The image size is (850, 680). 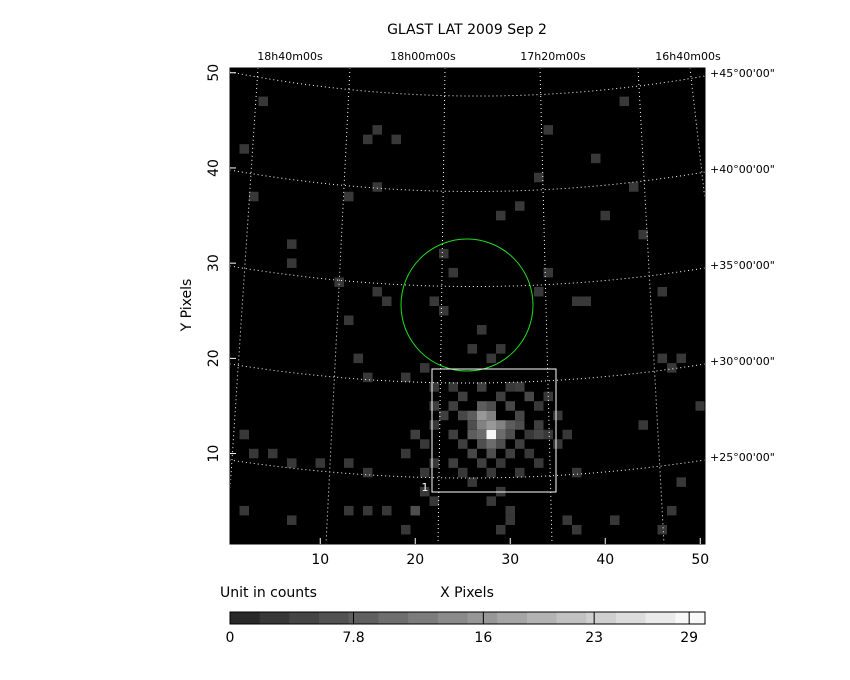 I want to click on colorbar-tick-label: 7.8, so click(x=353, y=638).